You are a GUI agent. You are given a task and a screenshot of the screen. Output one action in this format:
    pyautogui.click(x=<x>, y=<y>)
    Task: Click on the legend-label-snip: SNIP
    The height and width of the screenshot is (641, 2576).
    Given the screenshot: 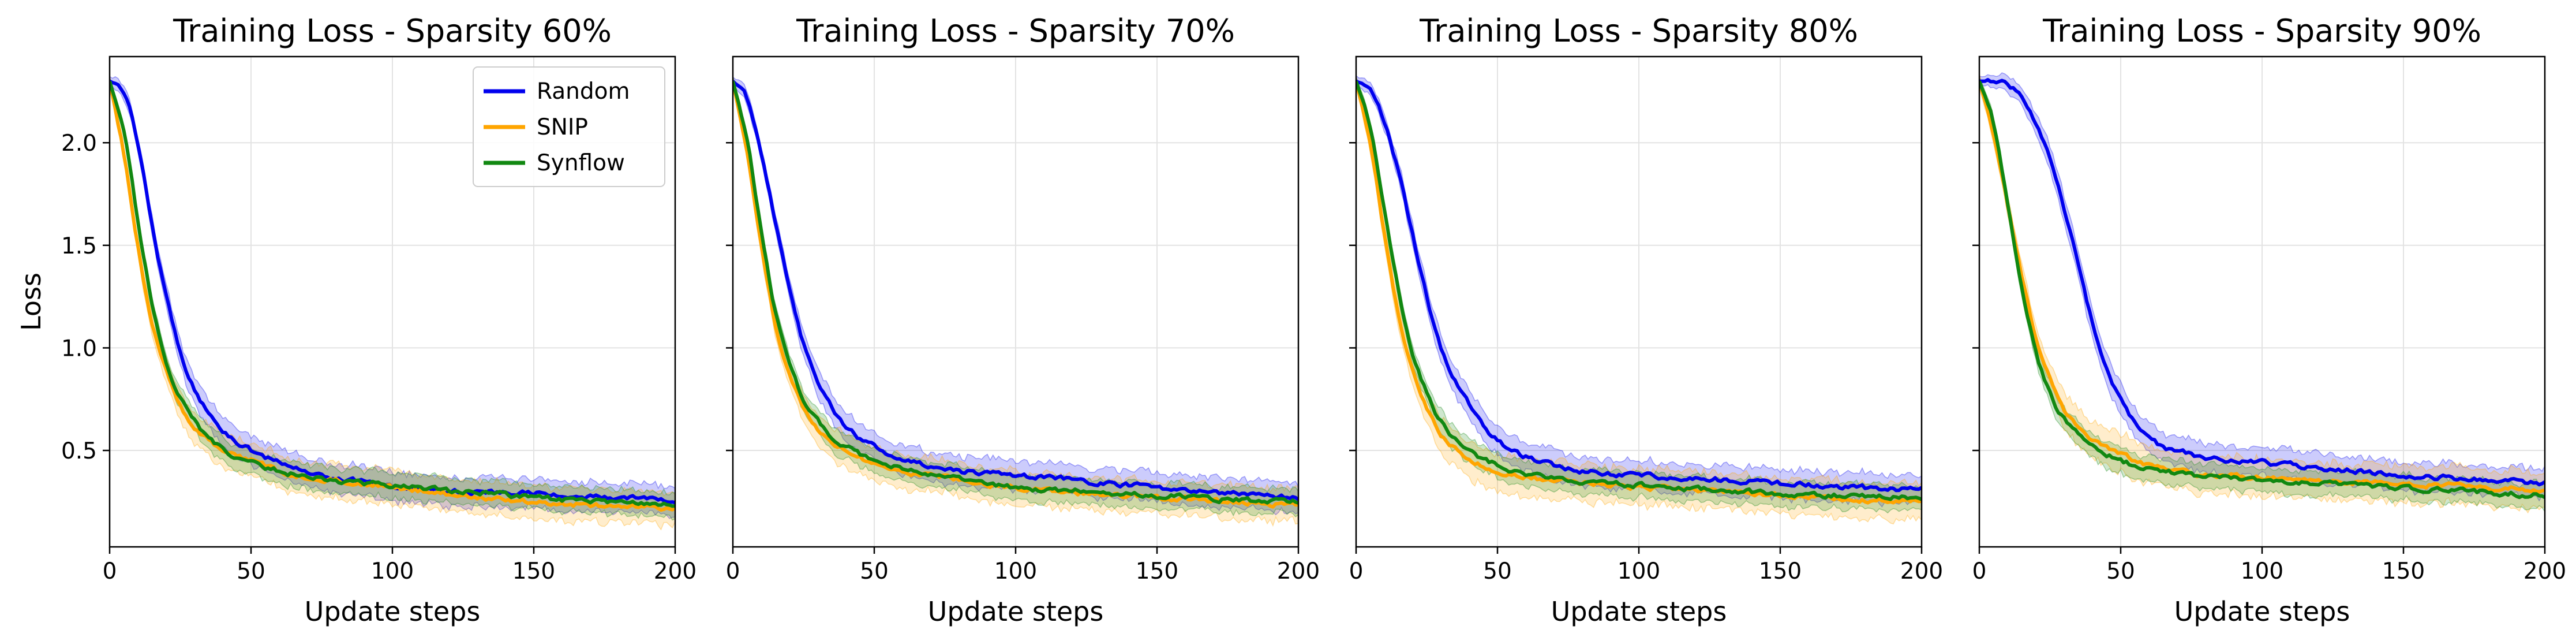 What is the action you would take?
    pyautogui.click(x=562, y=127)
    